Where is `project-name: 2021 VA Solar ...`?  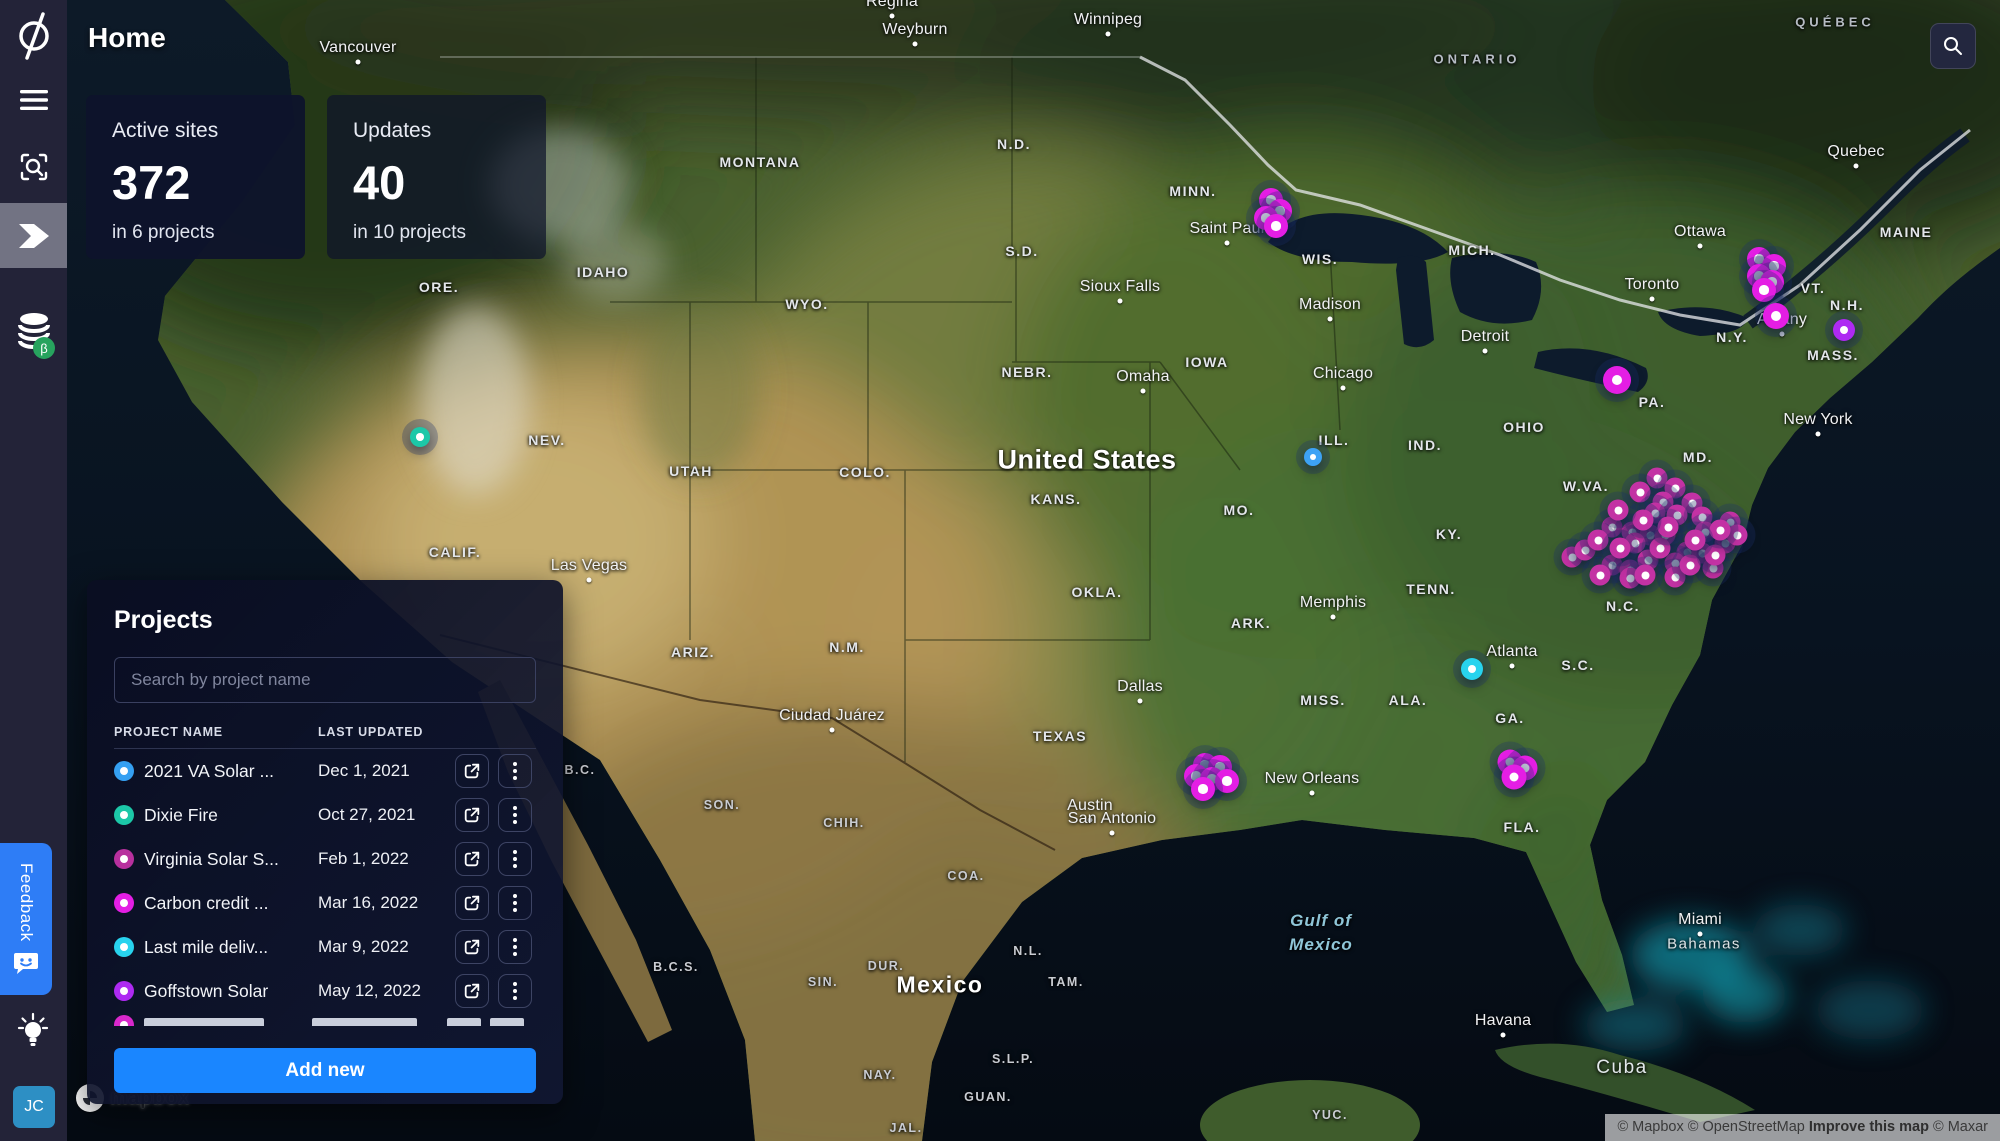 project-name: 2021 VA Solar ... is located at coordinates (209, 770).